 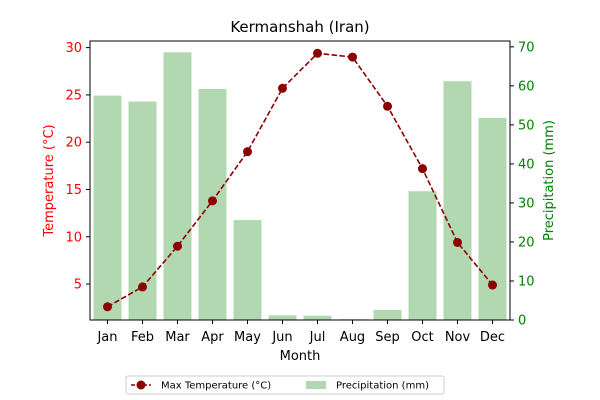 What do you see at coordinates (107, 208) in the screenshot?
I see `precip-bar-jan` at bounding box center [107, 208].